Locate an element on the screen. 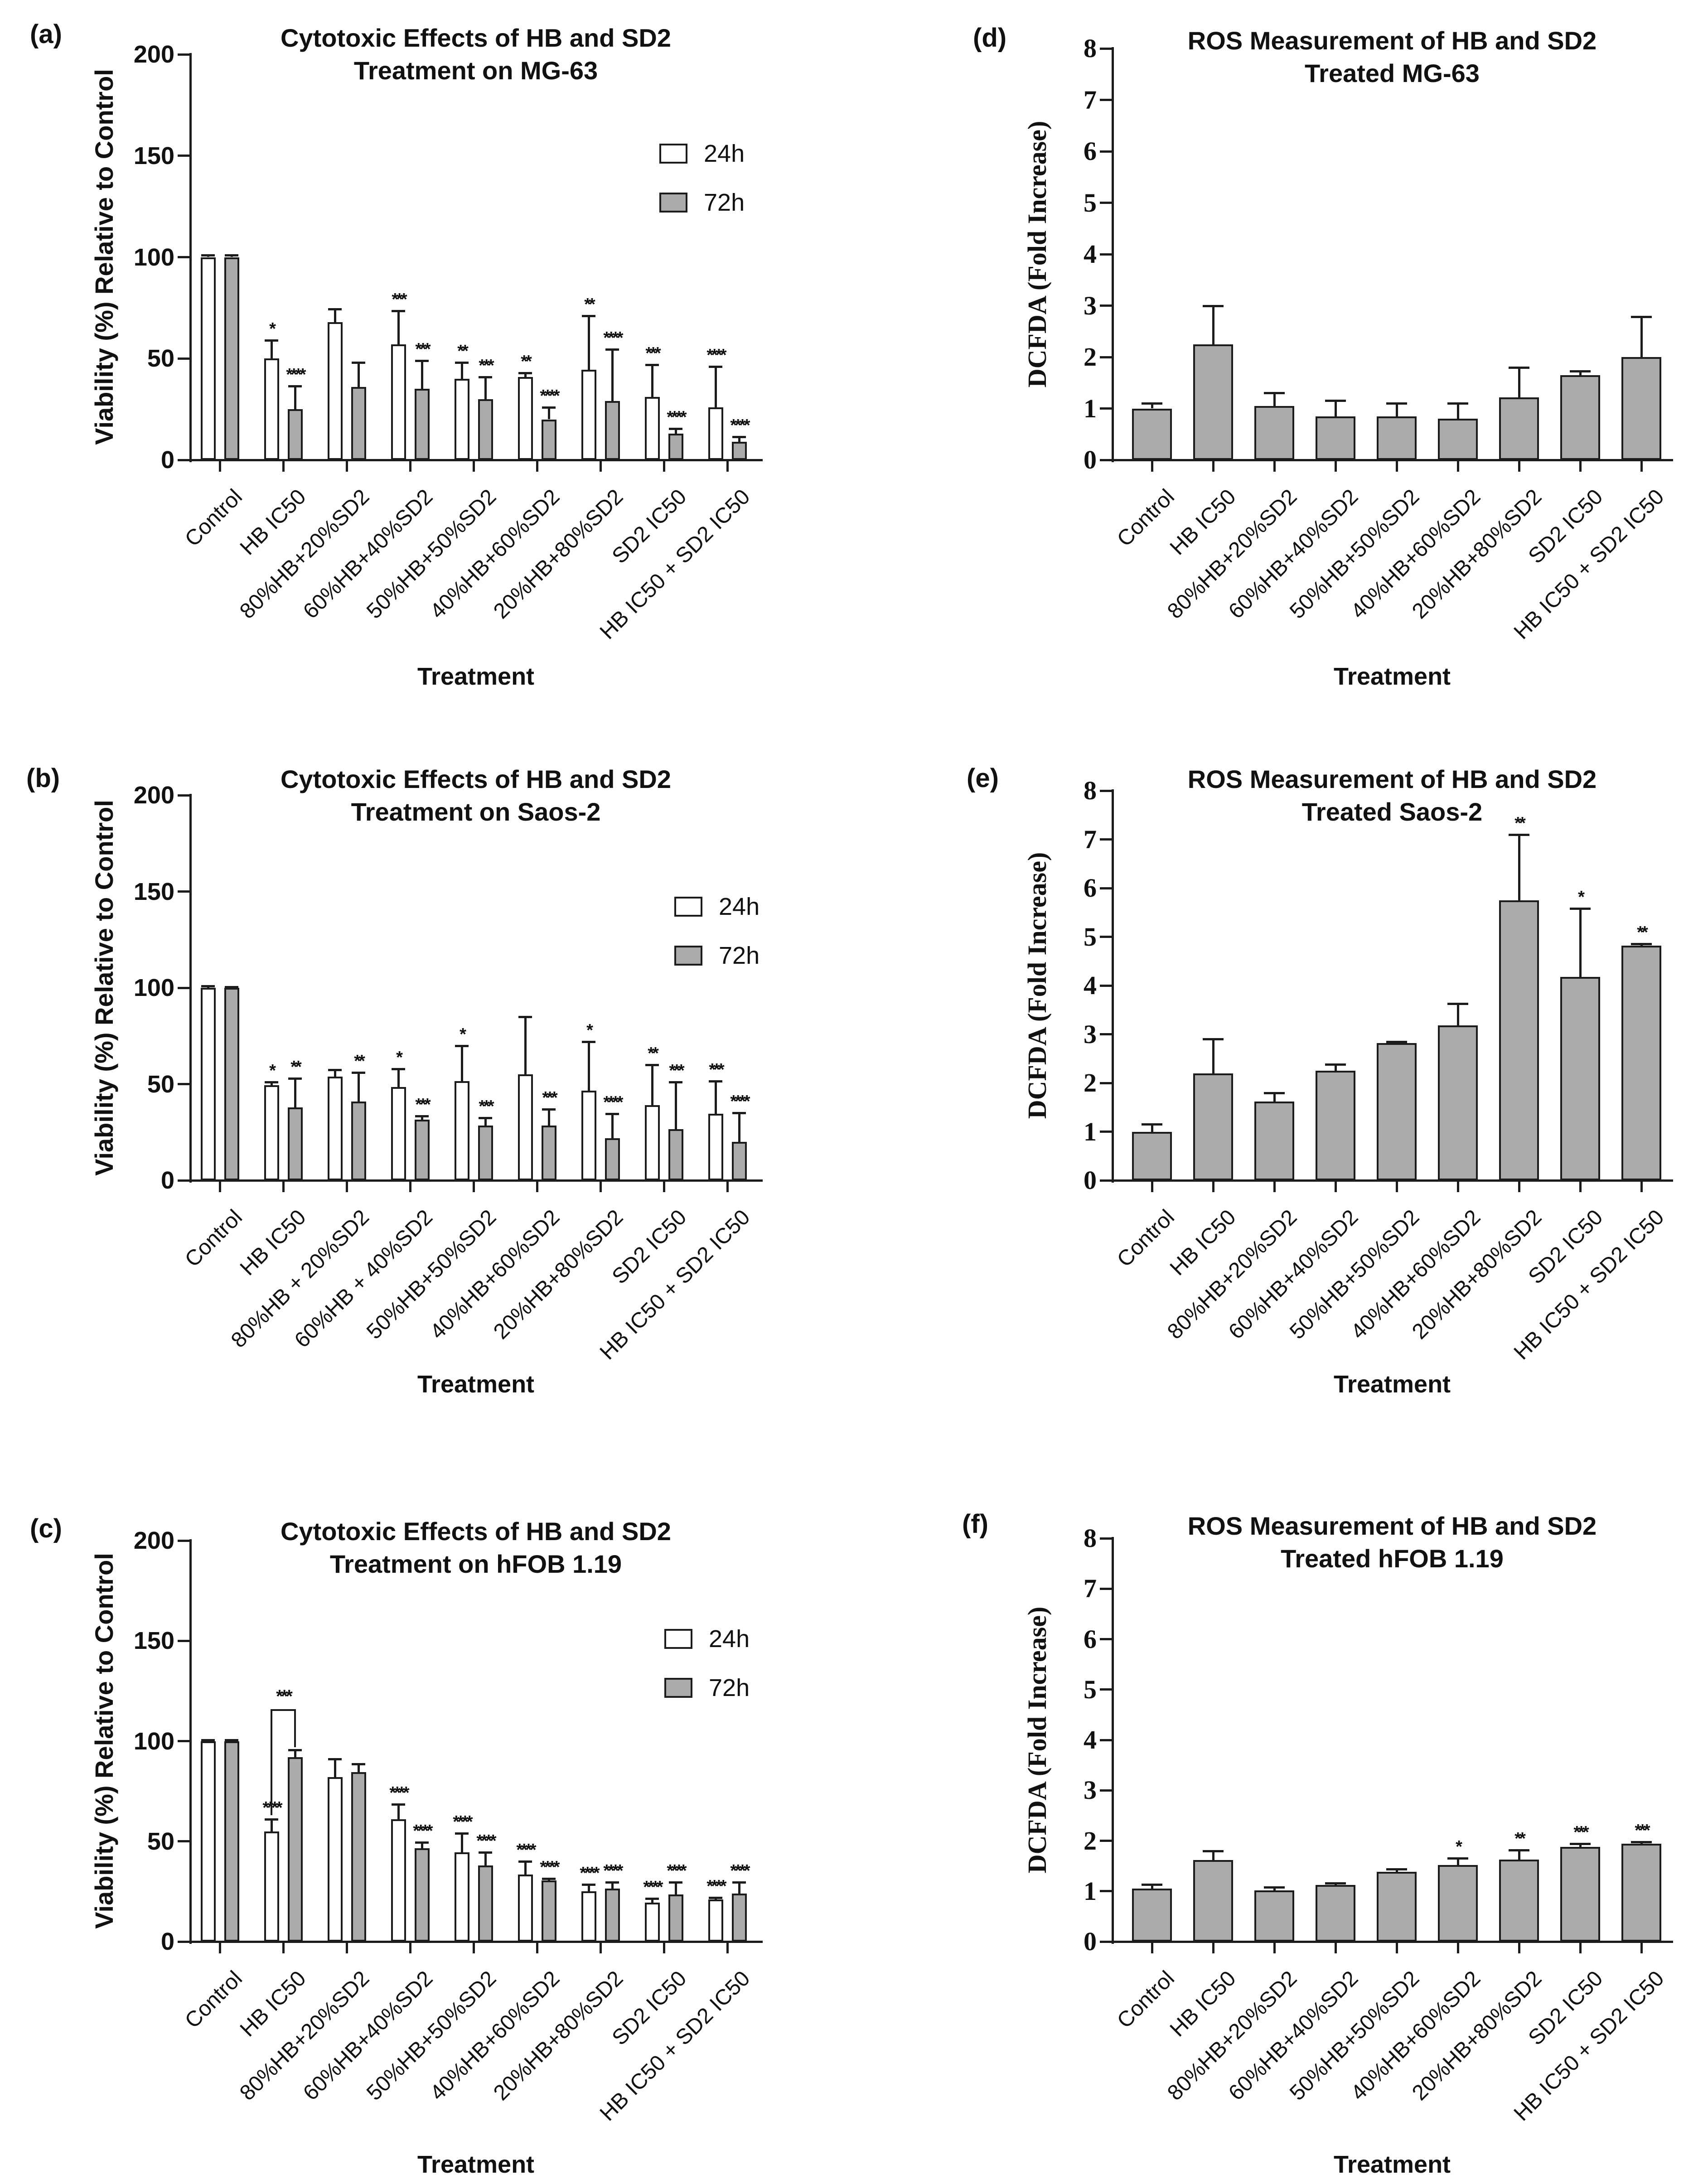 This screenshot has height=2184, width=1703. panel-letter-b: (b) is located at coordinates (43, 778).